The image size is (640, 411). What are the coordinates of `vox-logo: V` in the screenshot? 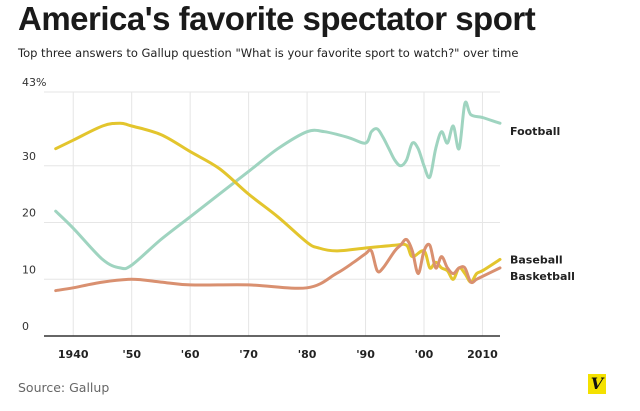 It's located at (597, 384).